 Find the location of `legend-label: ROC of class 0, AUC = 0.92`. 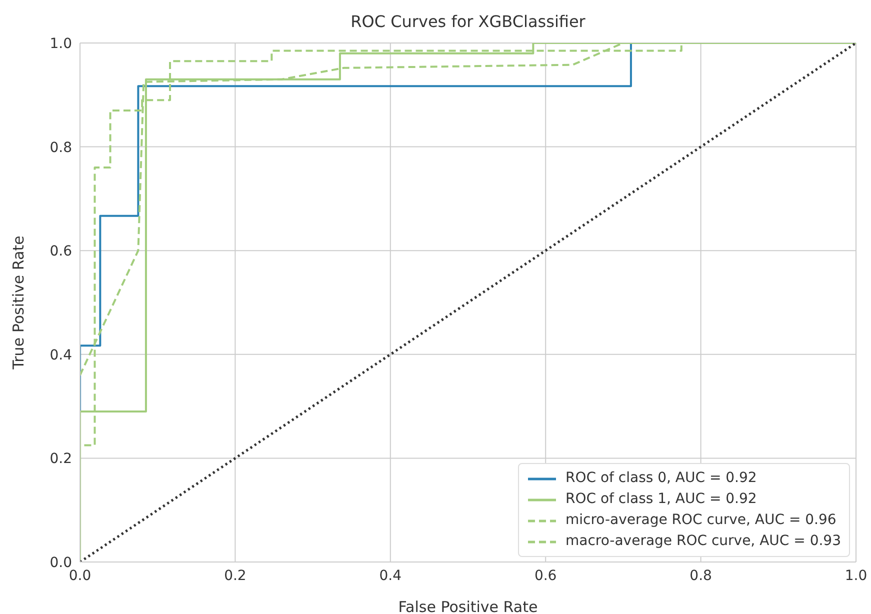

legend-label: ROC of class 0, AUC = 0.92 is located at coordinates (661, 478).